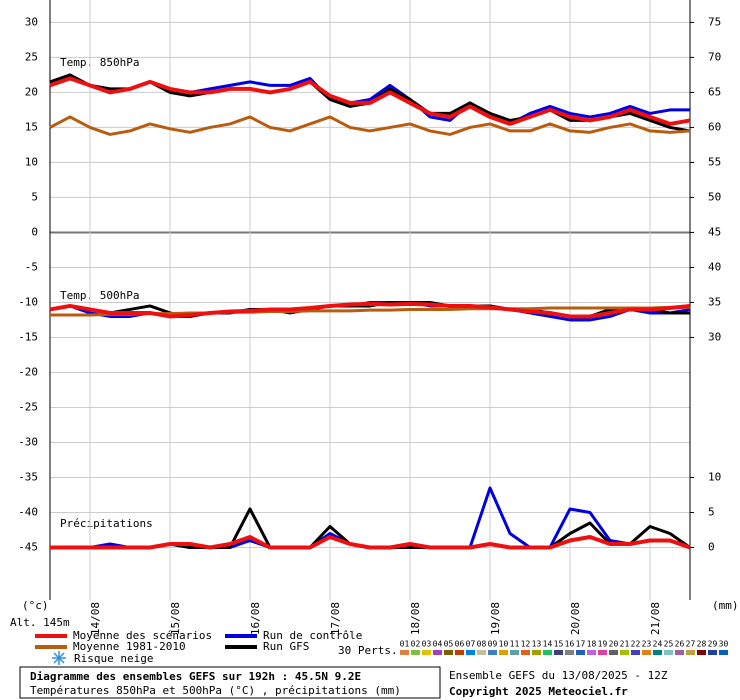  What do you see at coordinates (405, 644) in the screenshot?
I see `perturbation-label: 01` at bounding box center [405, 644].